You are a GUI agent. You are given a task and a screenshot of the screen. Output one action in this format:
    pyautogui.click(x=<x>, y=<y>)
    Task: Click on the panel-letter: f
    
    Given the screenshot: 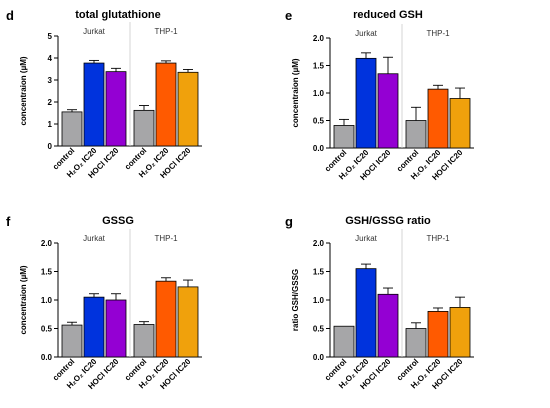 What is the action you would take?
    pyautogui.click(x=8, y=221)
    